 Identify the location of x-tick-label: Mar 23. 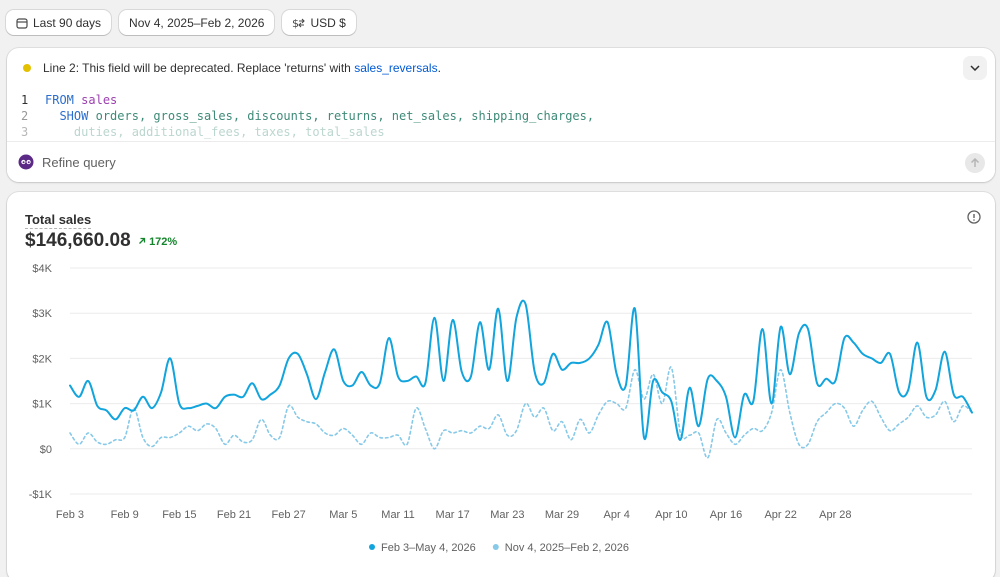
(507, 515).